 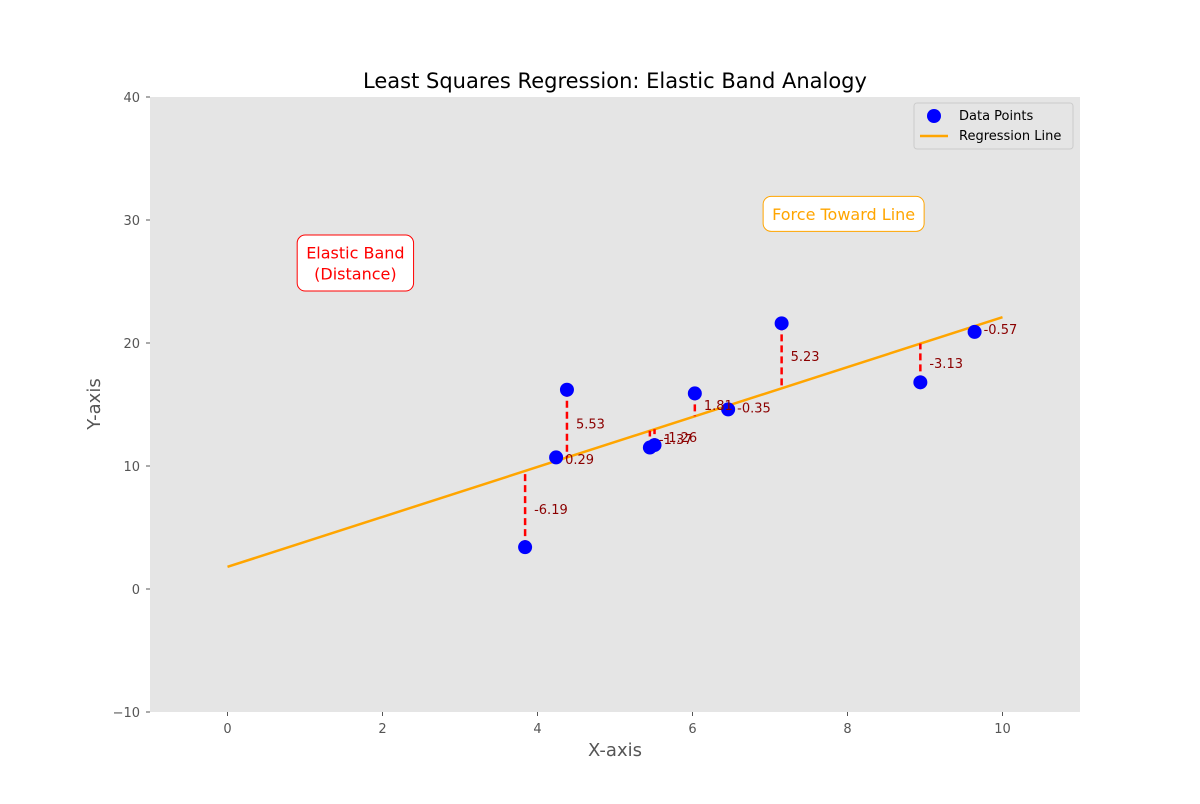 I want to click on residual-label: -1.26, so click(x=681, y=438).